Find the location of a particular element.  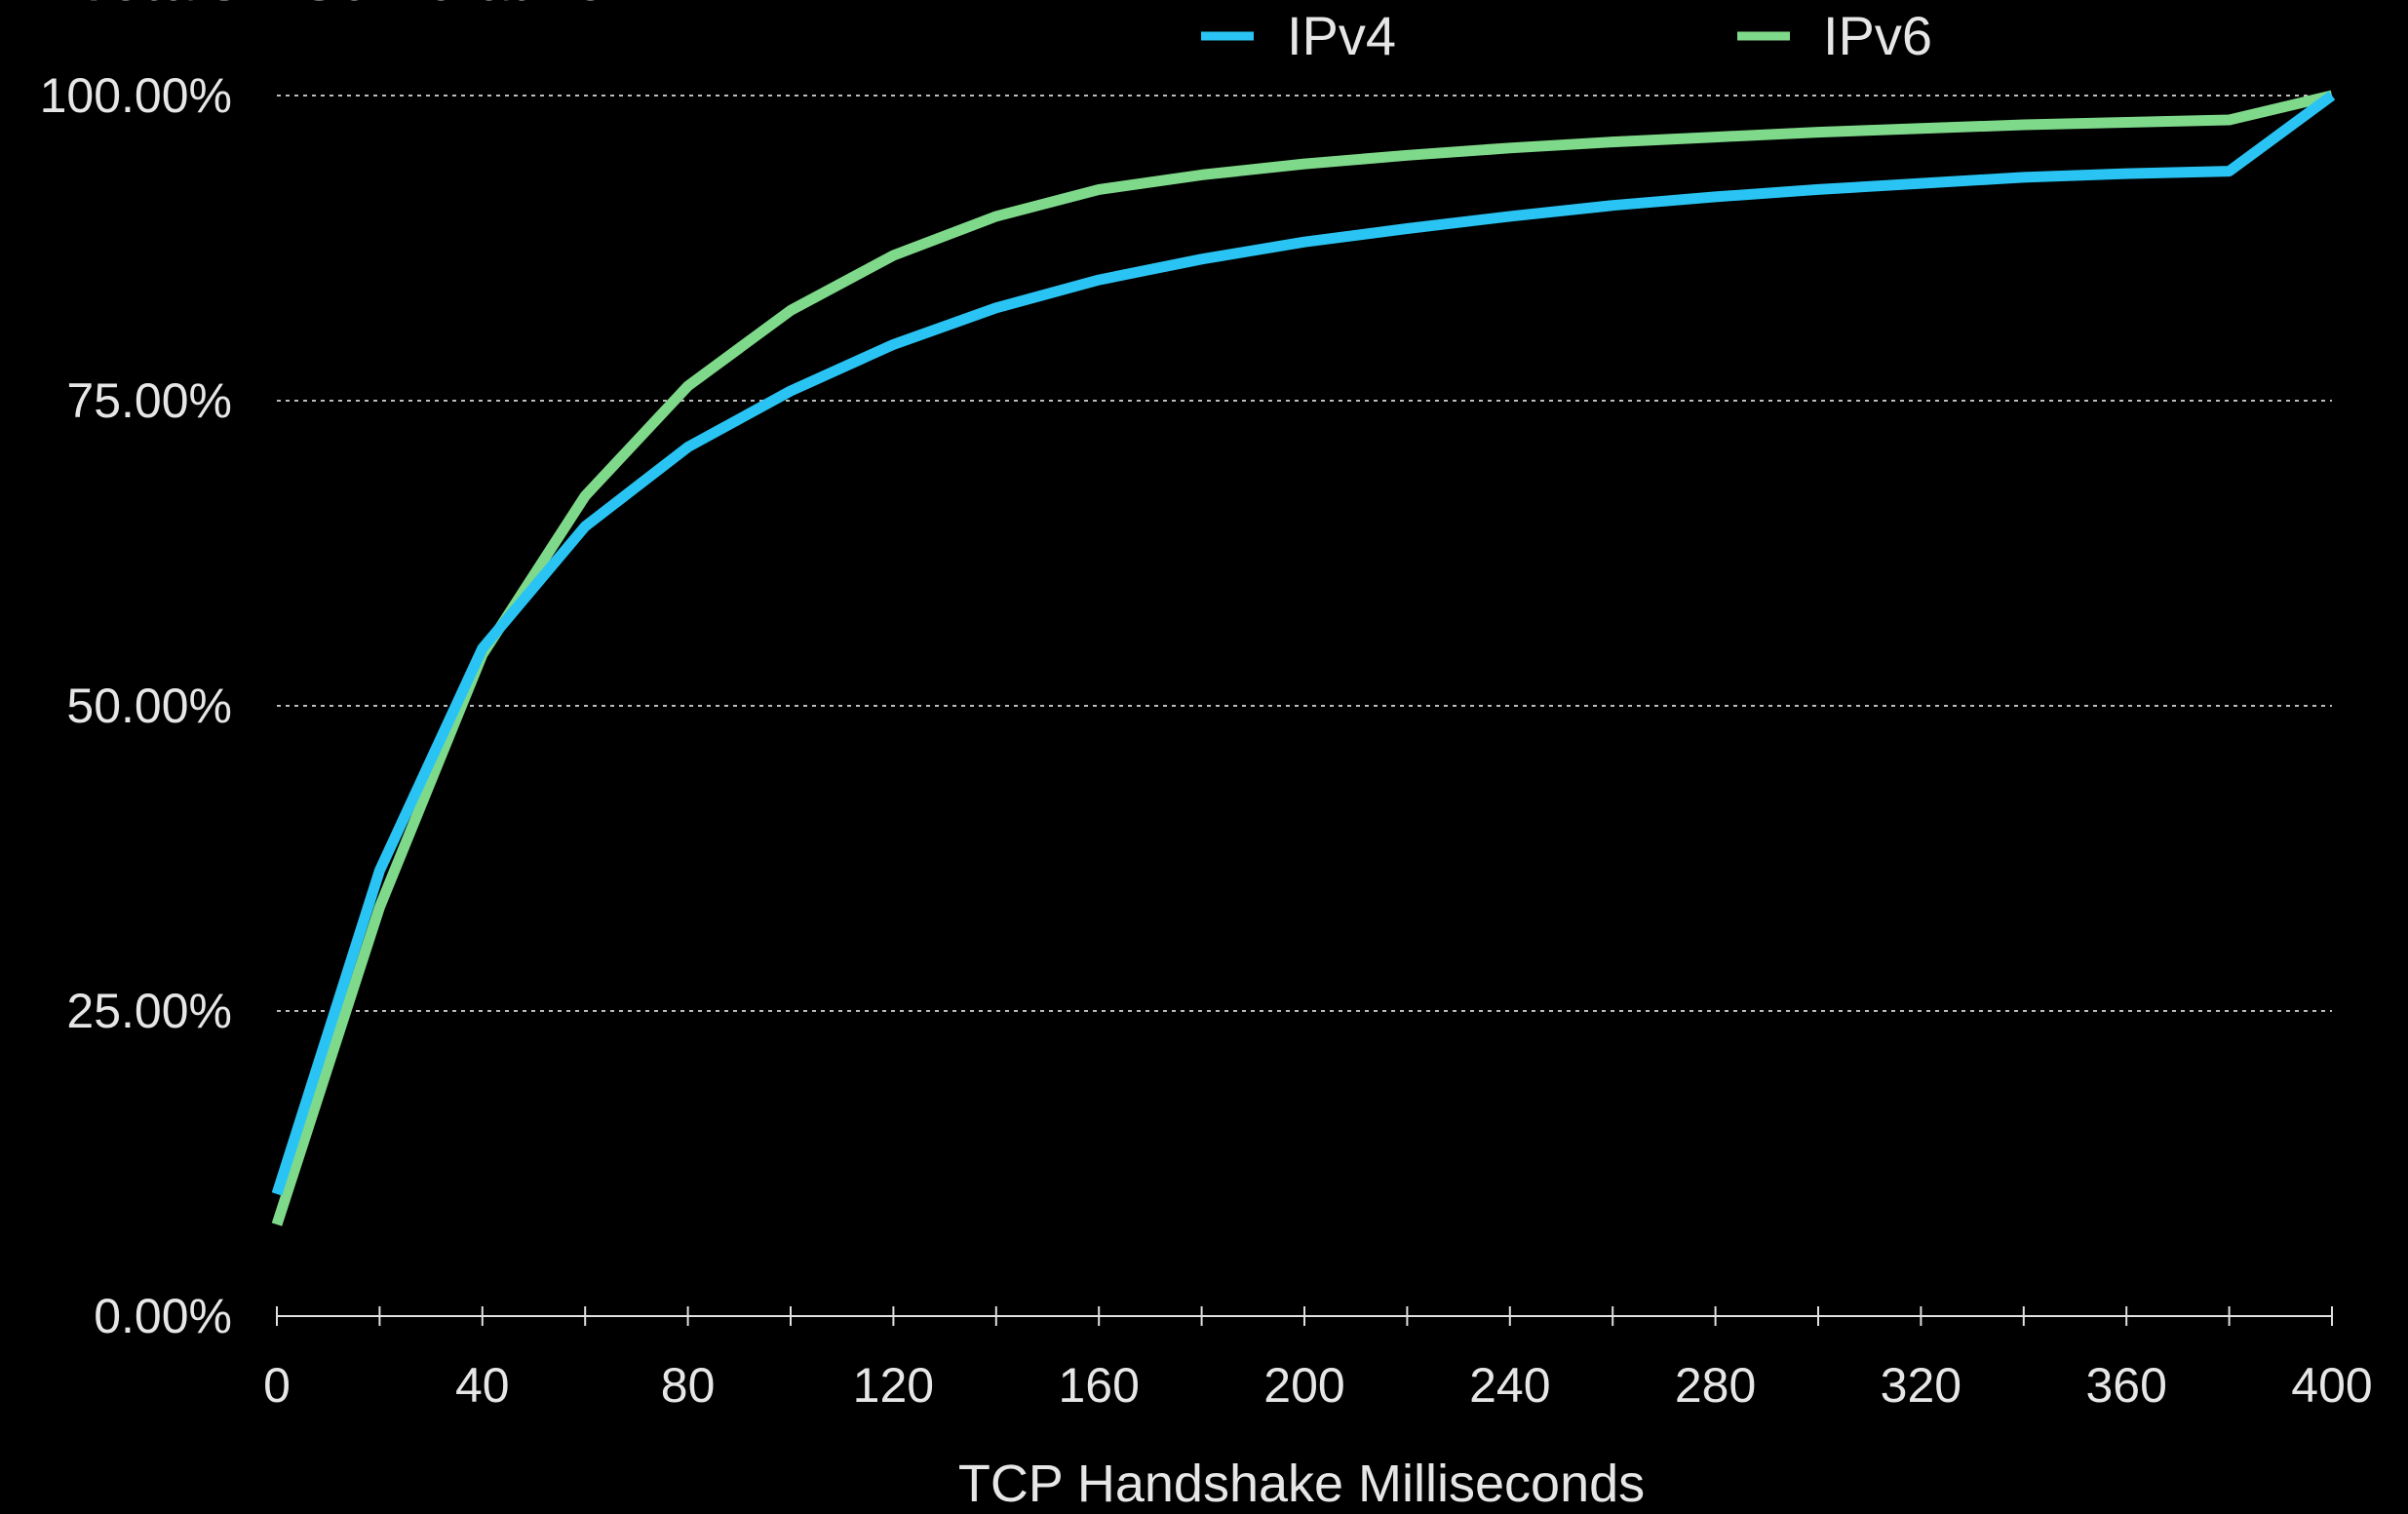

x-tick-label: 40 is located at coordinates (482, 1385).